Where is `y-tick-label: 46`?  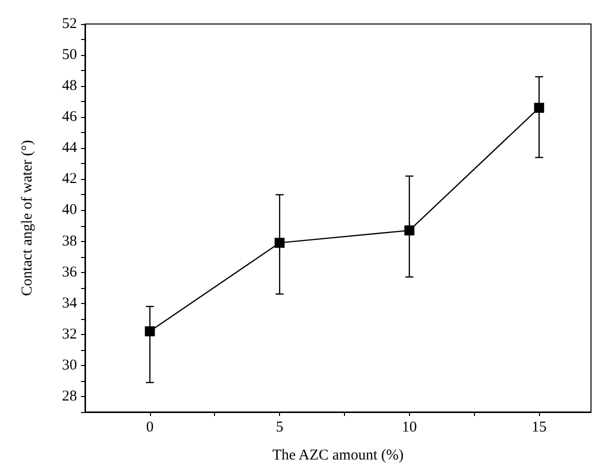
y-tick-label: 46 is located at coordinates (70, 117).